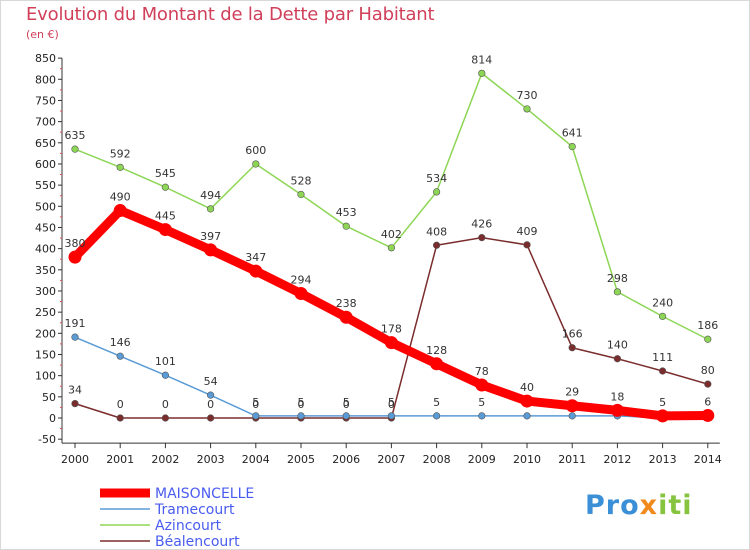 The height and width of the screenshot is (550, 750). I want to click on data-label-maisoncelle: 40, so click(527, 387).